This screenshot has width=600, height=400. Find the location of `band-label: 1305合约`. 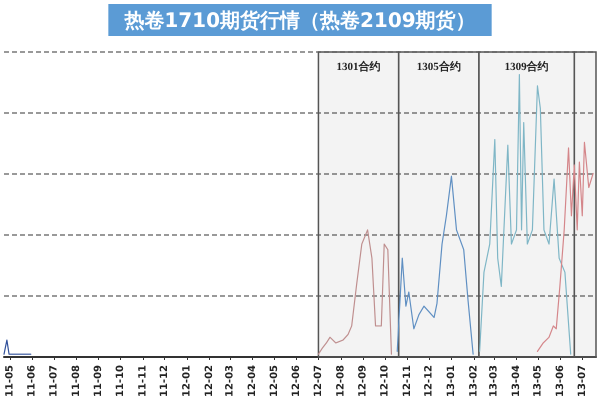

band-label: 1305合约 is located at coordinates (438, 66).